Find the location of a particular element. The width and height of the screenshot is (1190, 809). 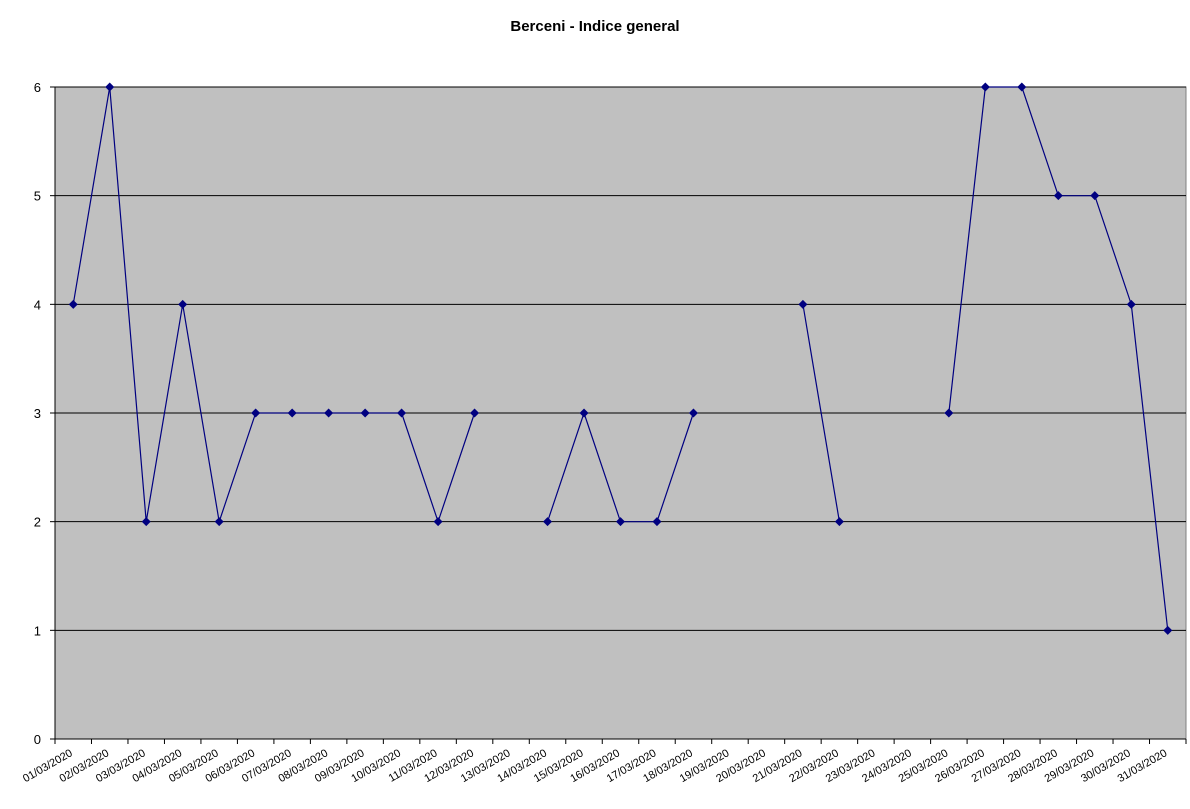

y-tick-label: 6 is located at coordinates (37, 87).